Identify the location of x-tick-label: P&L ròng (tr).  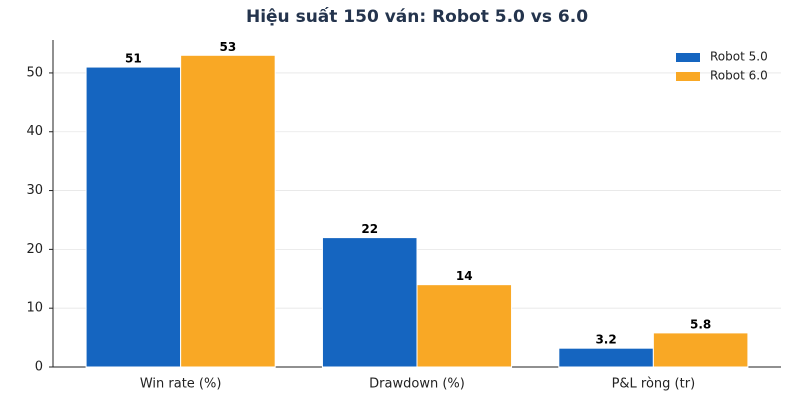
(654, 384).